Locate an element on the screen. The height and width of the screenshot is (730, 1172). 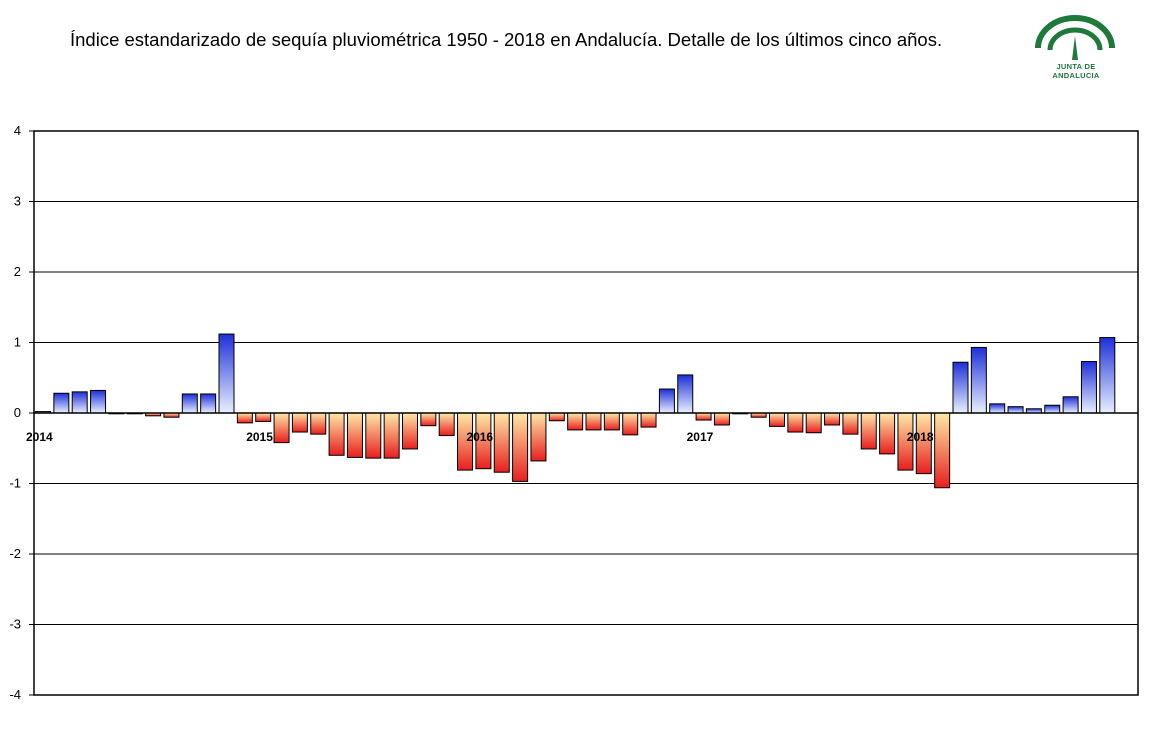
year-label: 2016 is located at coordinates (479, 437).